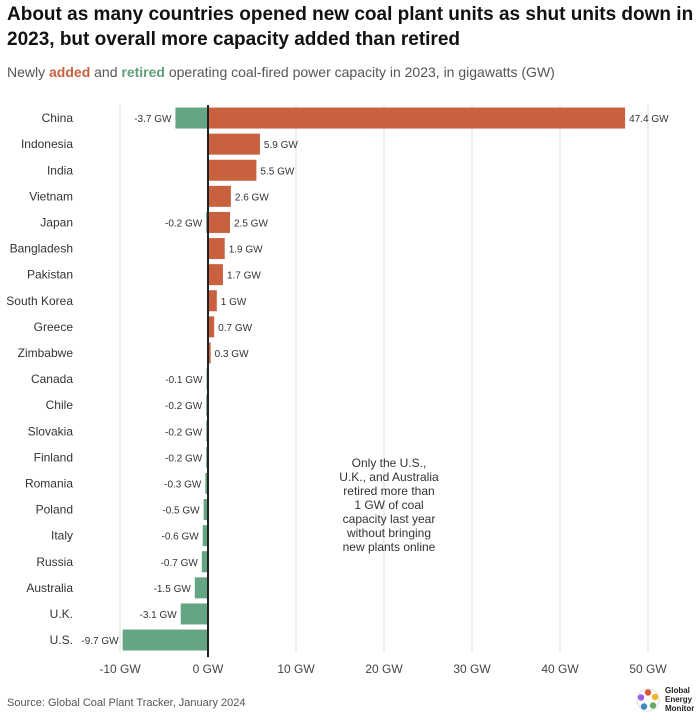 The image size is (700, 720). Describe the element at coordinates (54, 510) in the screenshot. I see `category-label: Poland` at that location.